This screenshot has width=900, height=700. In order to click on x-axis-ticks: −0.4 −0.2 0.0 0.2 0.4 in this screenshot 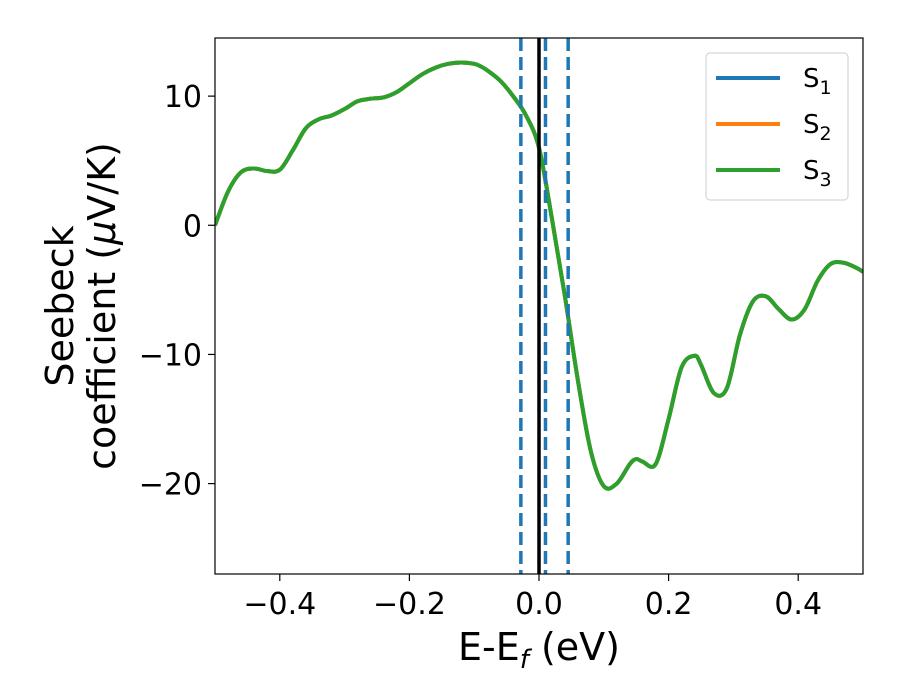, I will do `click(532, 598)`.